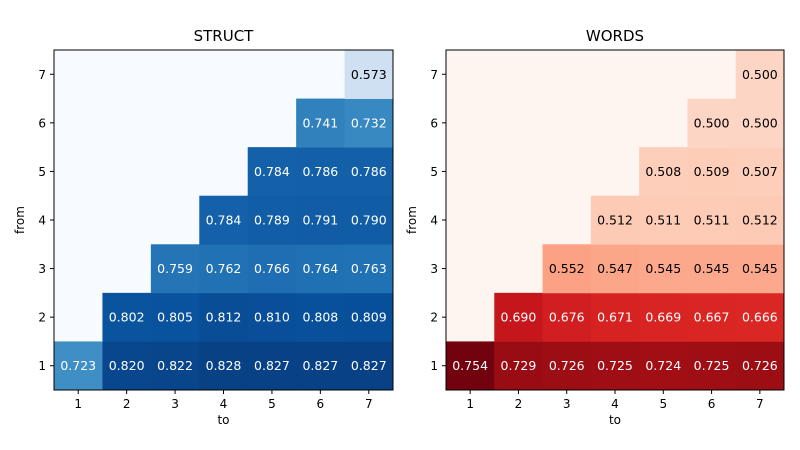 This screenshot has height=450, width=800. I want to click on cell-value-label: 0.759, so click(175, 268).